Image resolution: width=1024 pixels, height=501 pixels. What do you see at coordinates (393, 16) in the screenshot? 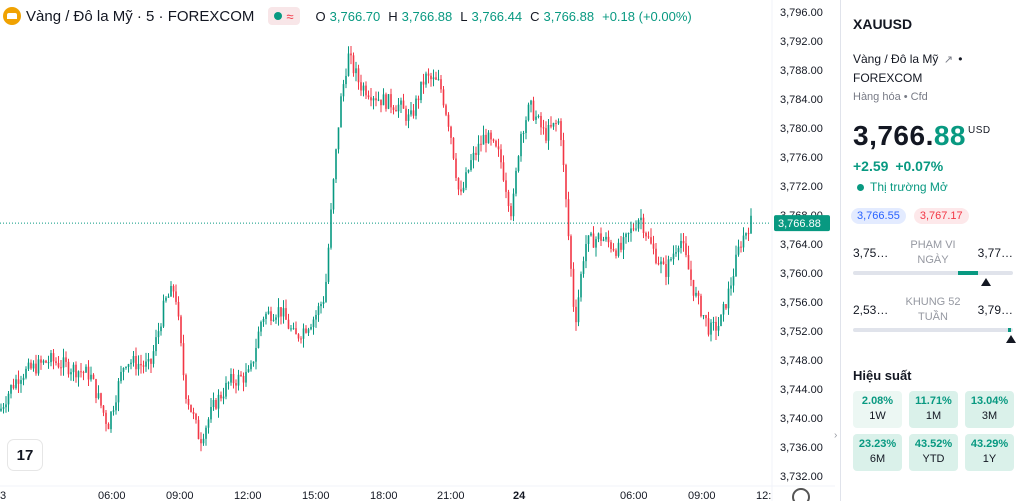
I see `ohlc-high-key: H` at bounding box center [393, 16].